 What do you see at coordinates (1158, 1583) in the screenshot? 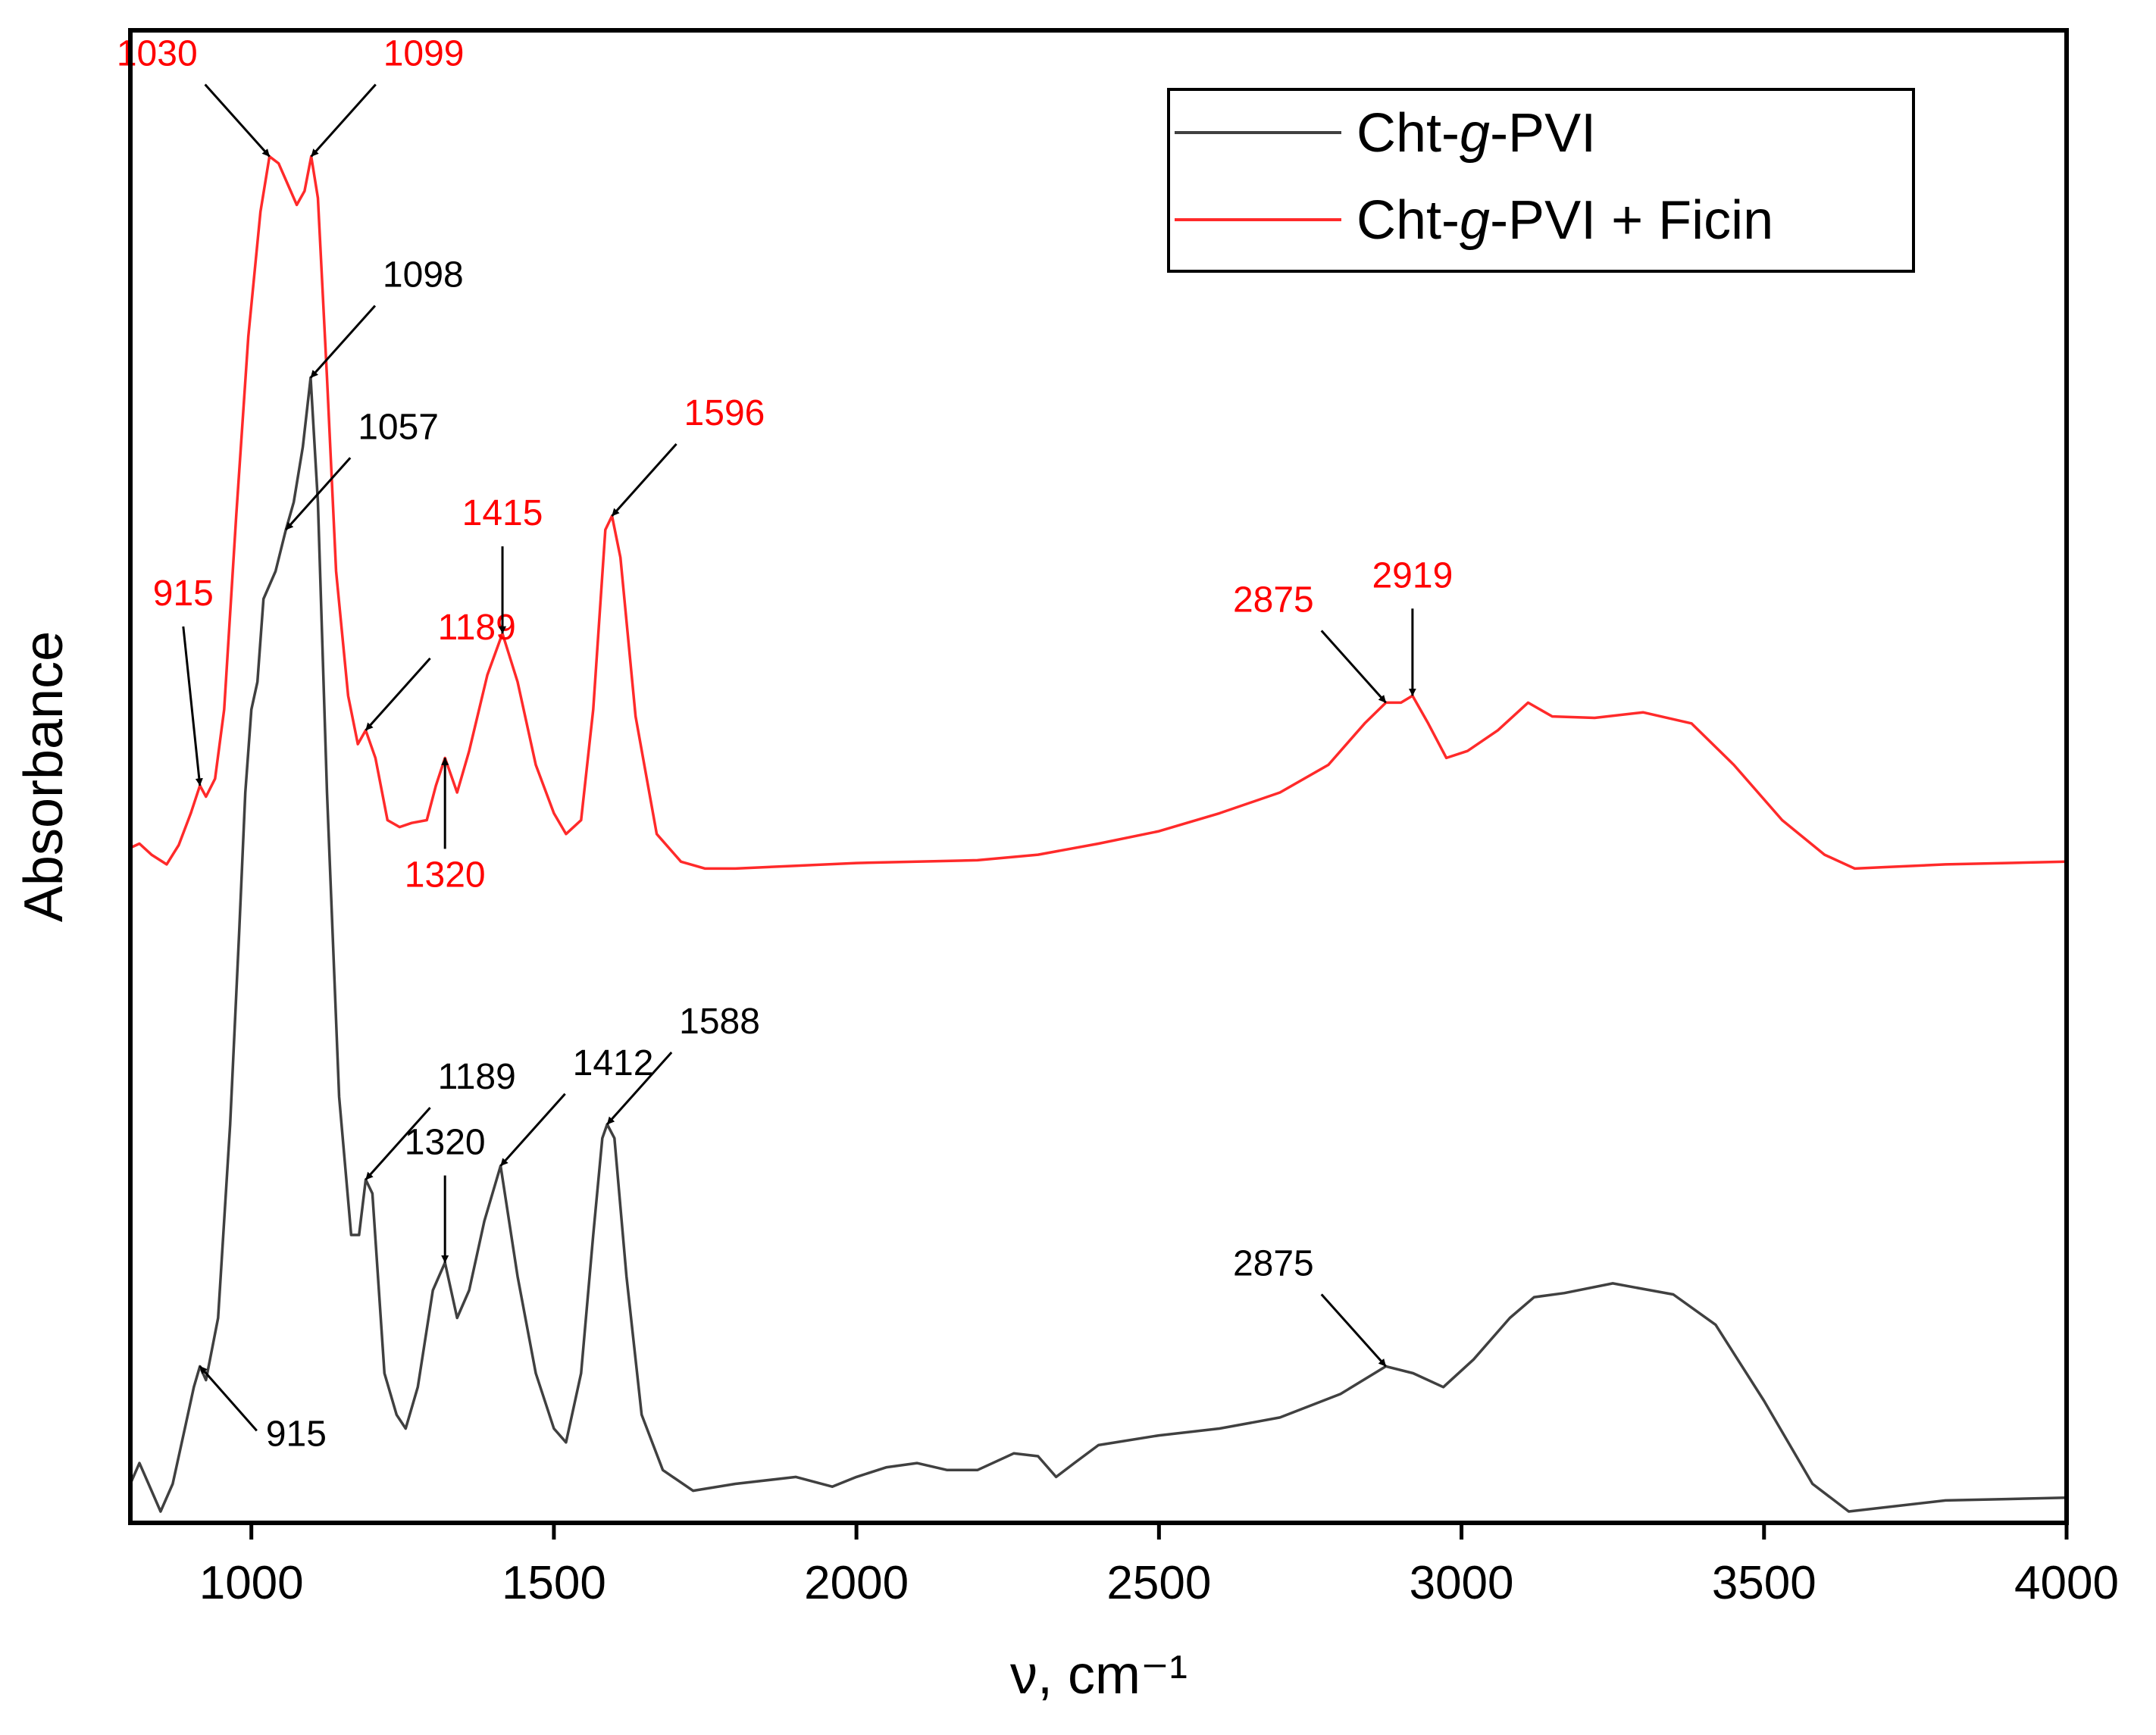
I see `x-tick-label: 2500` at bounding box center [1158, 1583].